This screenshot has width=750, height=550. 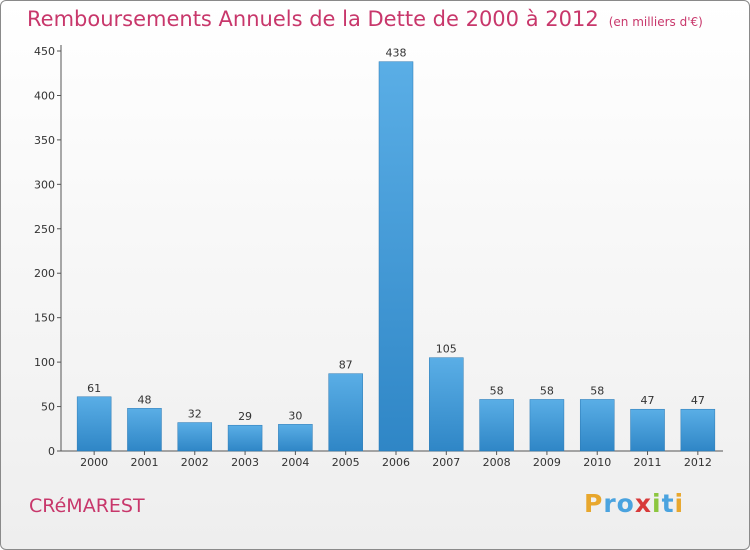 What do you see at coordinates (44, 318) in the screenshot?
I see `y-tick-label: 150` at bounding box center [44, 318].